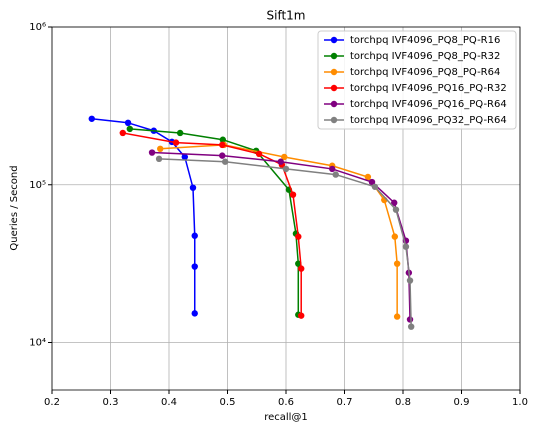 This screenshot has width=540, height=432. Describe the element at coordinates (417, 80) in the screenshot. I see `legend-box` at that location.